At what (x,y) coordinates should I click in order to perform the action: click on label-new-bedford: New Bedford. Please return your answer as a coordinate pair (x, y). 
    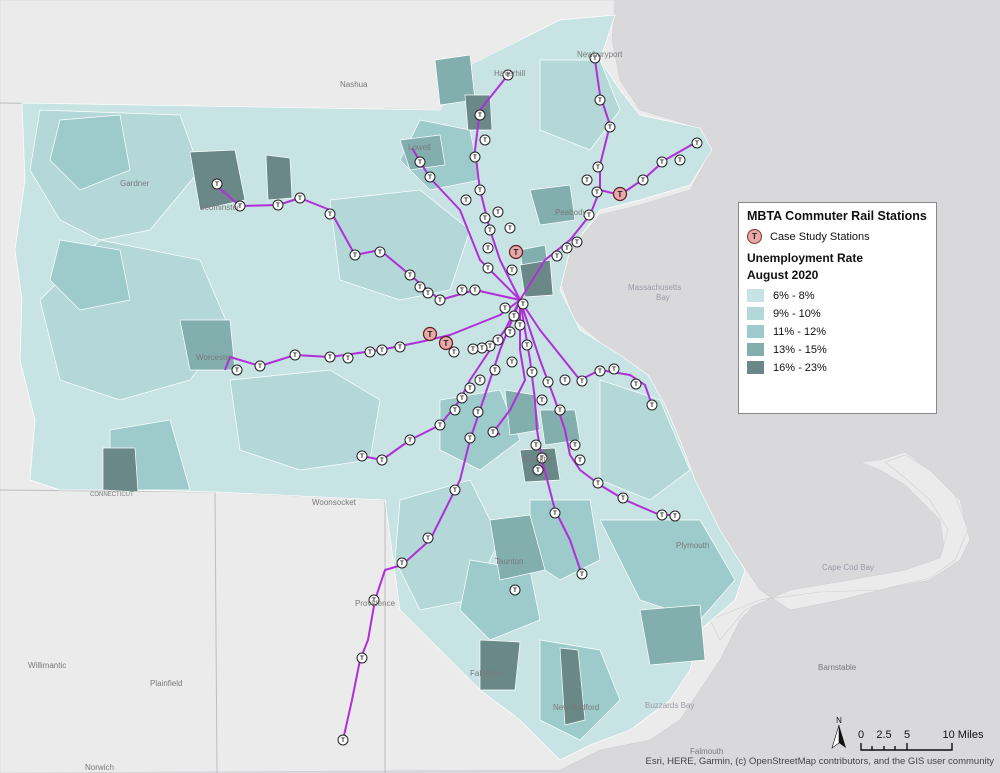
    Looking at the image, I should click on (576, 707).